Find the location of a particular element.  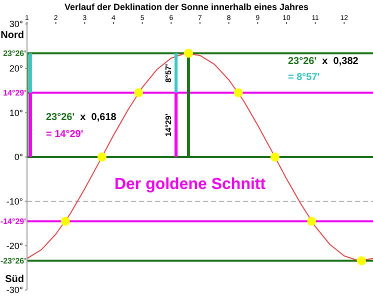

y-tick-label: 20° is located at coordinates (16, 69).